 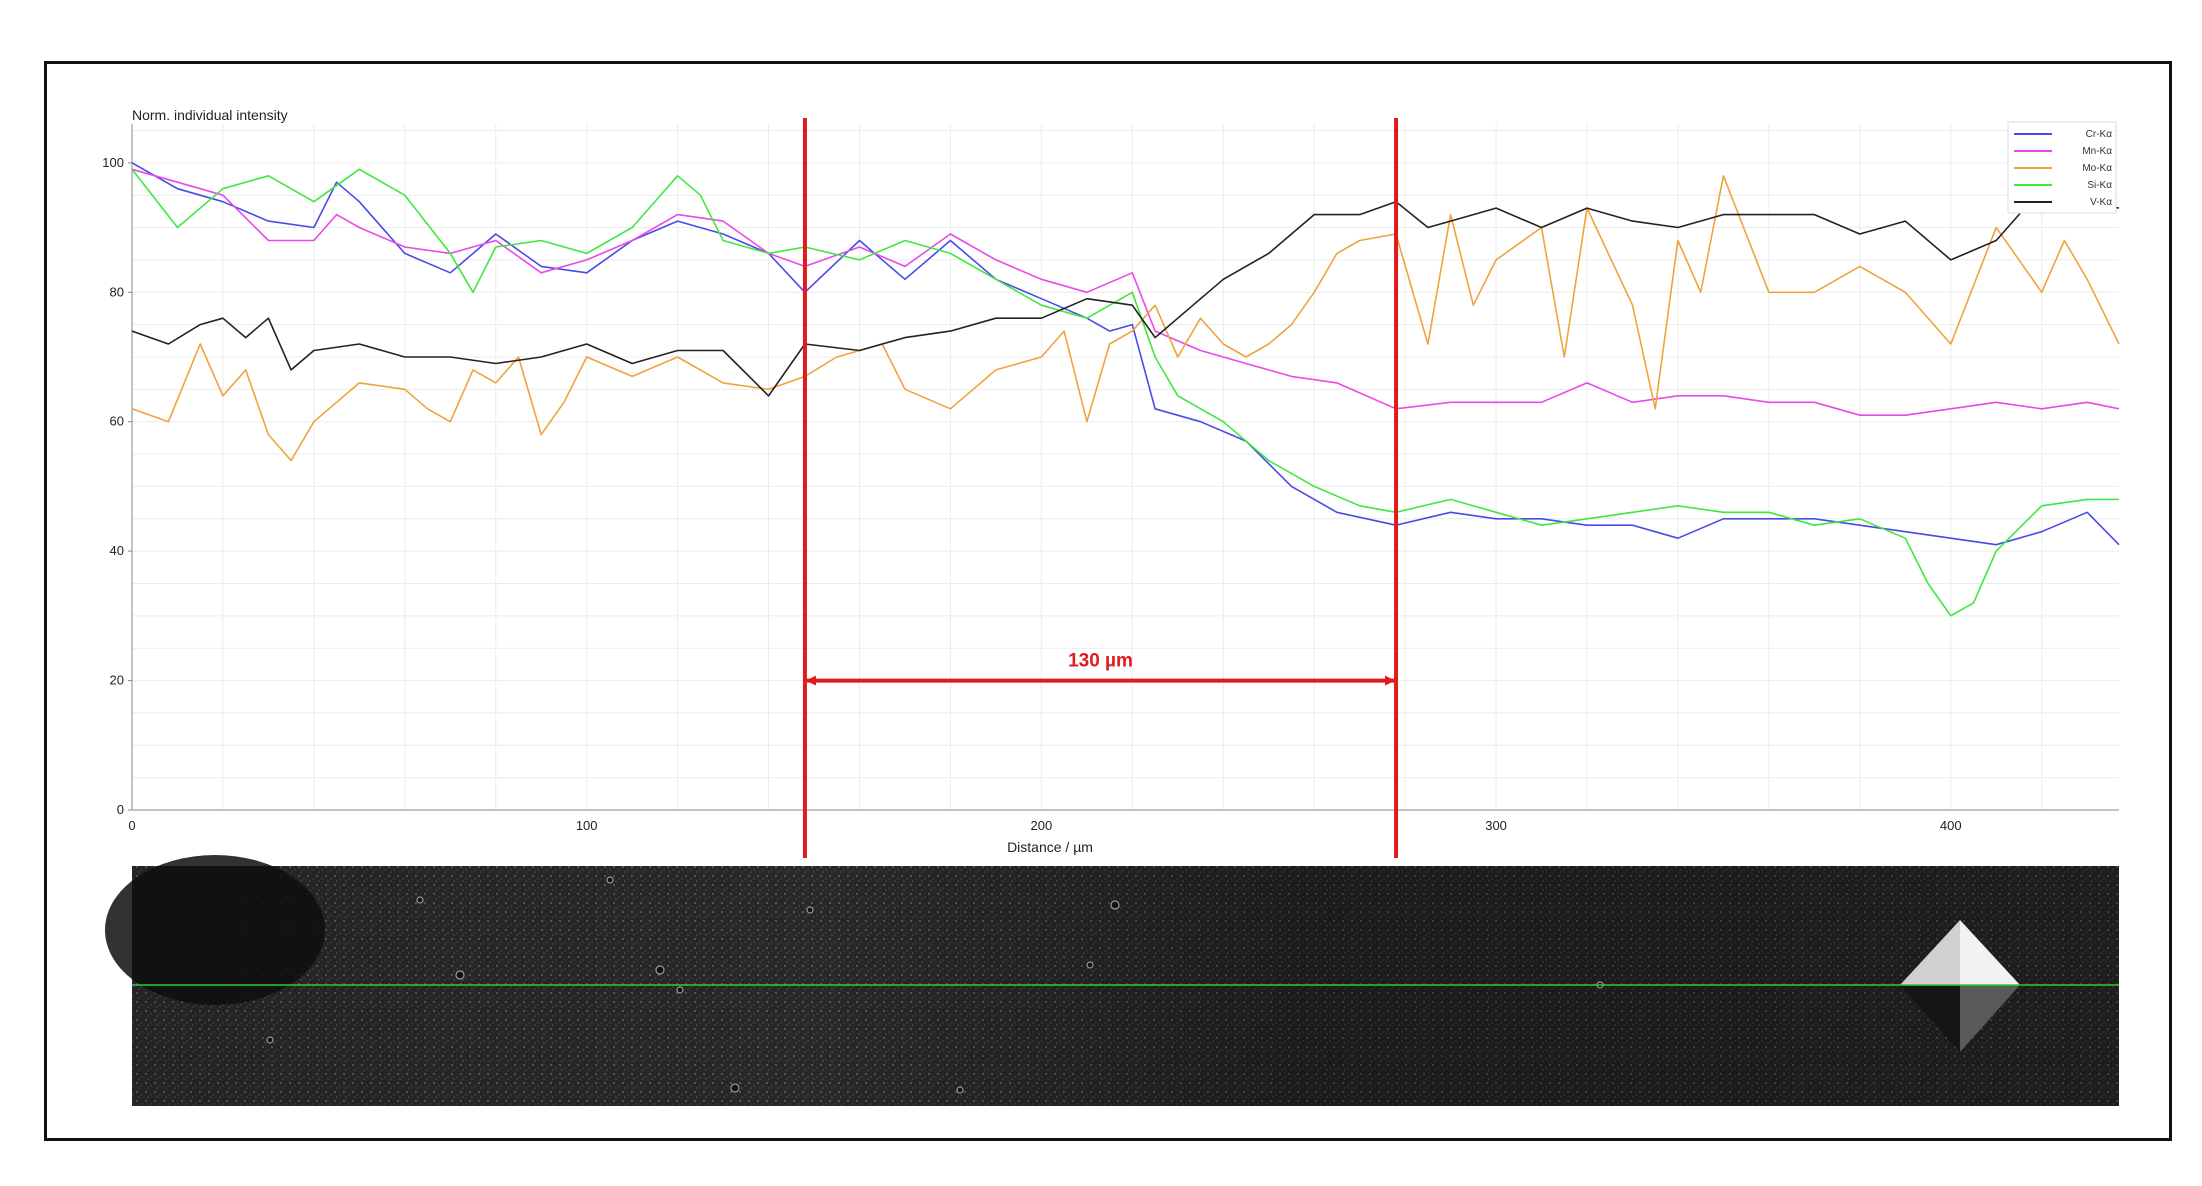 What do you see at coordinates (2101, 202) in the screenshot?
I see `legend-label: V-Kα` at bounding box center [2101, 202].